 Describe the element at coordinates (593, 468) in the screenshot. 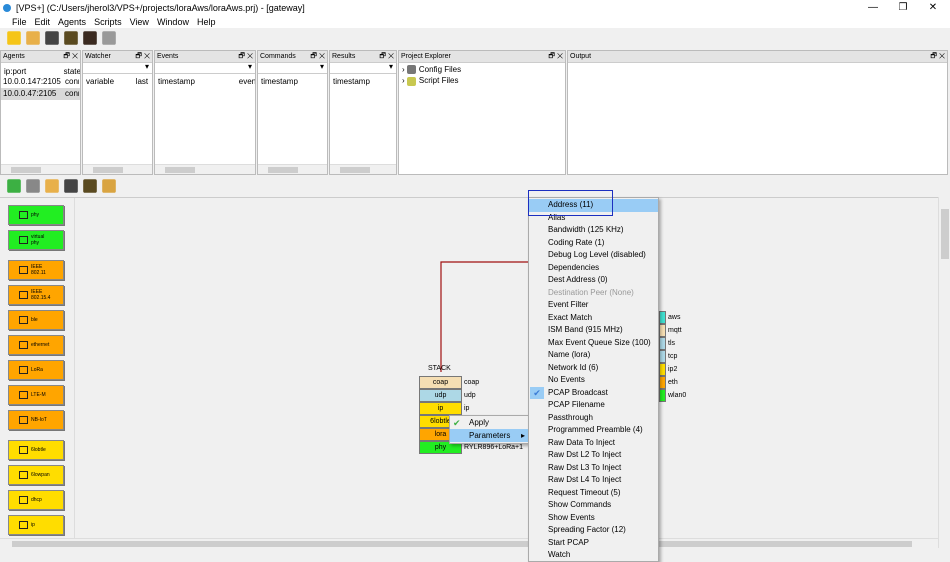

I see `param-raw-dst-l3-to-inject: Raw Dst L3 To Inject` at that location.